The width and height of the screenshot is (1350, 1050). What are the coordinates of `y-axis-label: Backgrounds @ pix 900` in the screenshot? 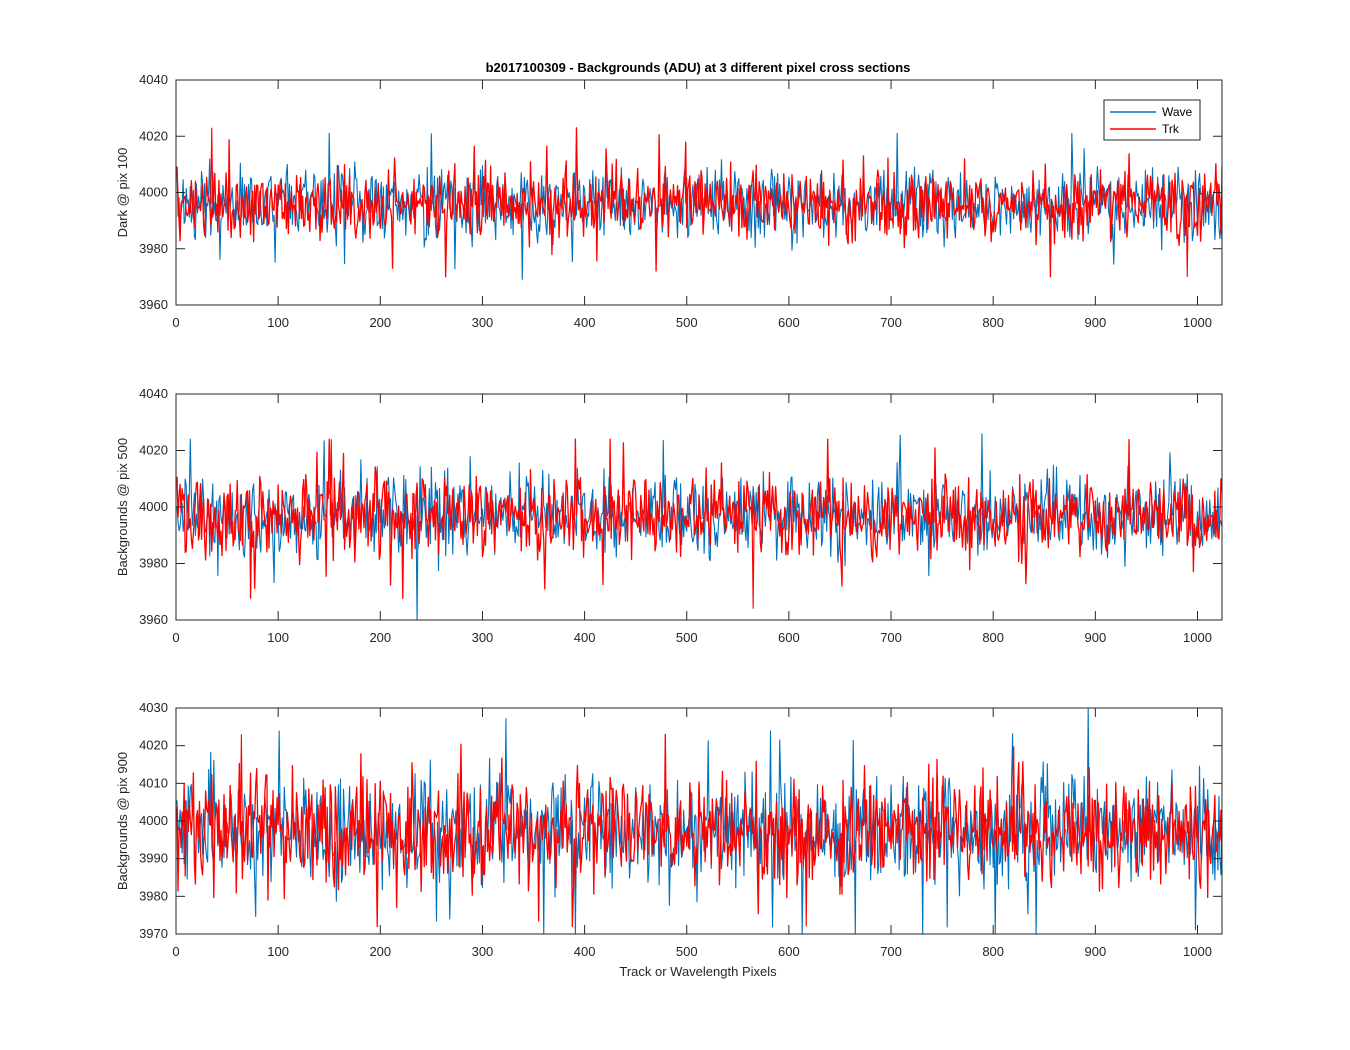 It's located at (122, 821).